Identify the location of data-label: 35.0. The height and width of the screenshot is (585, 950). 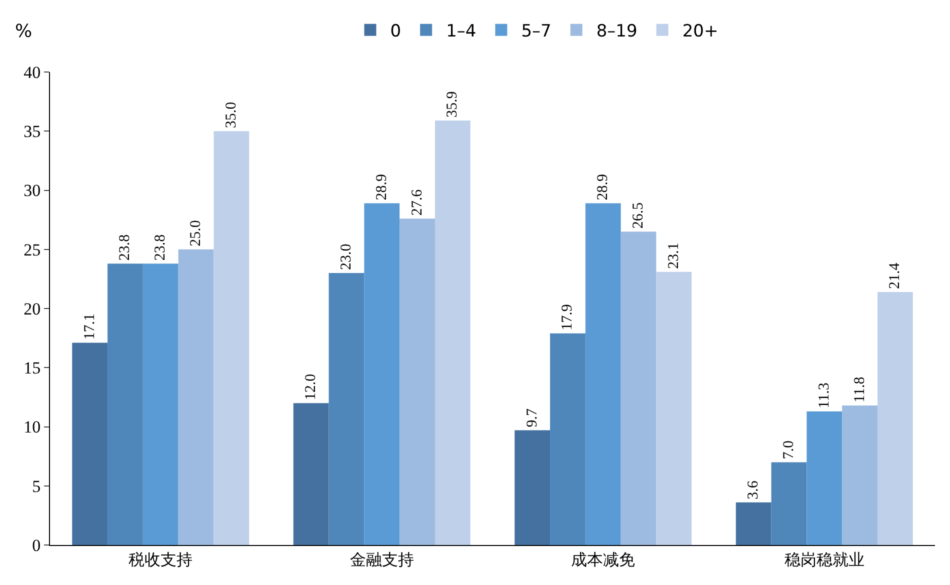
(231, 115).